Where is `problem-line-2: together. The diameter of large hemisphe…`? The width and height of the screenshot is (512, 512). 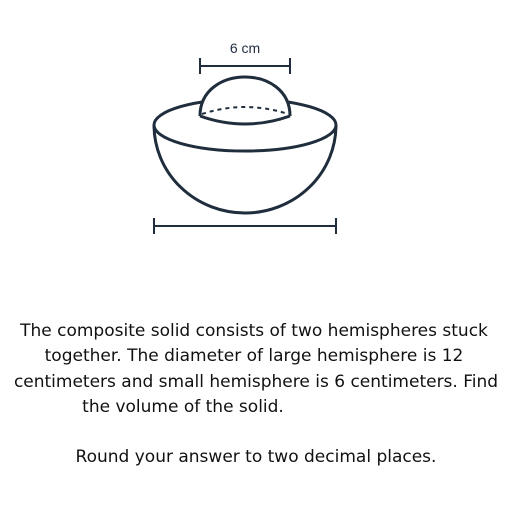
problem-line-2: together. The diameter of large hemisphe… is located at coordinates (254, 356).